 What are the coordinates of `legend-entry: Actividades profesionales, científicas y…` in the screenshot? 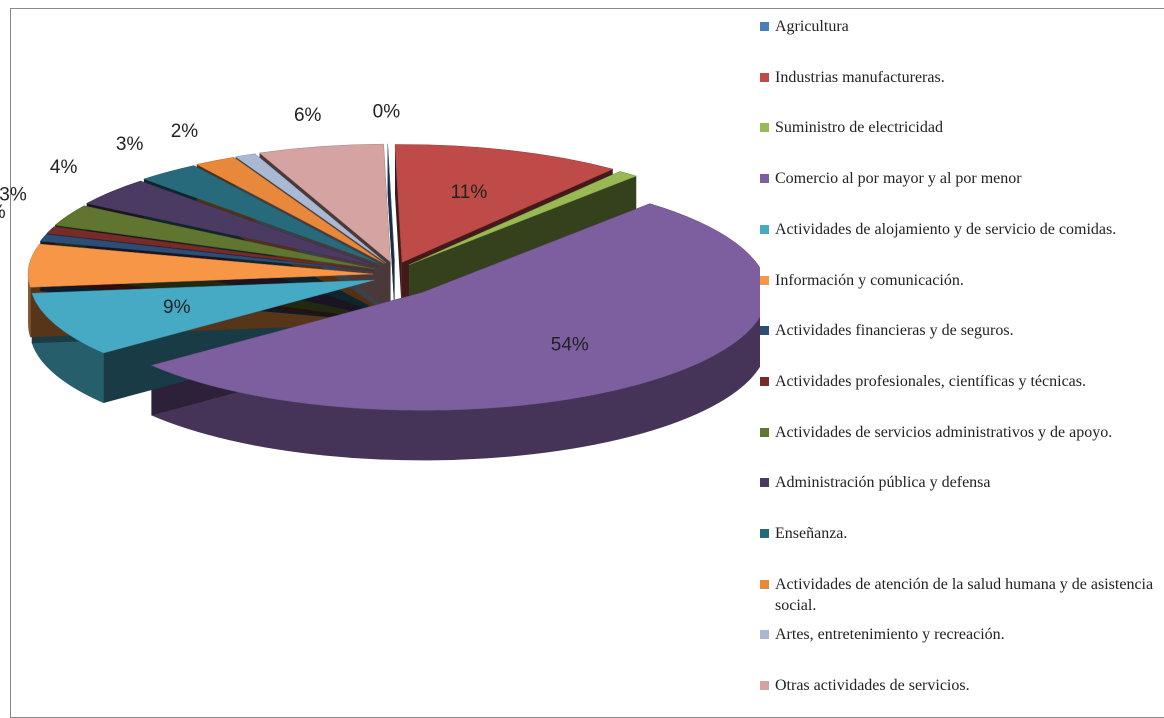 It's located at (962, 381).